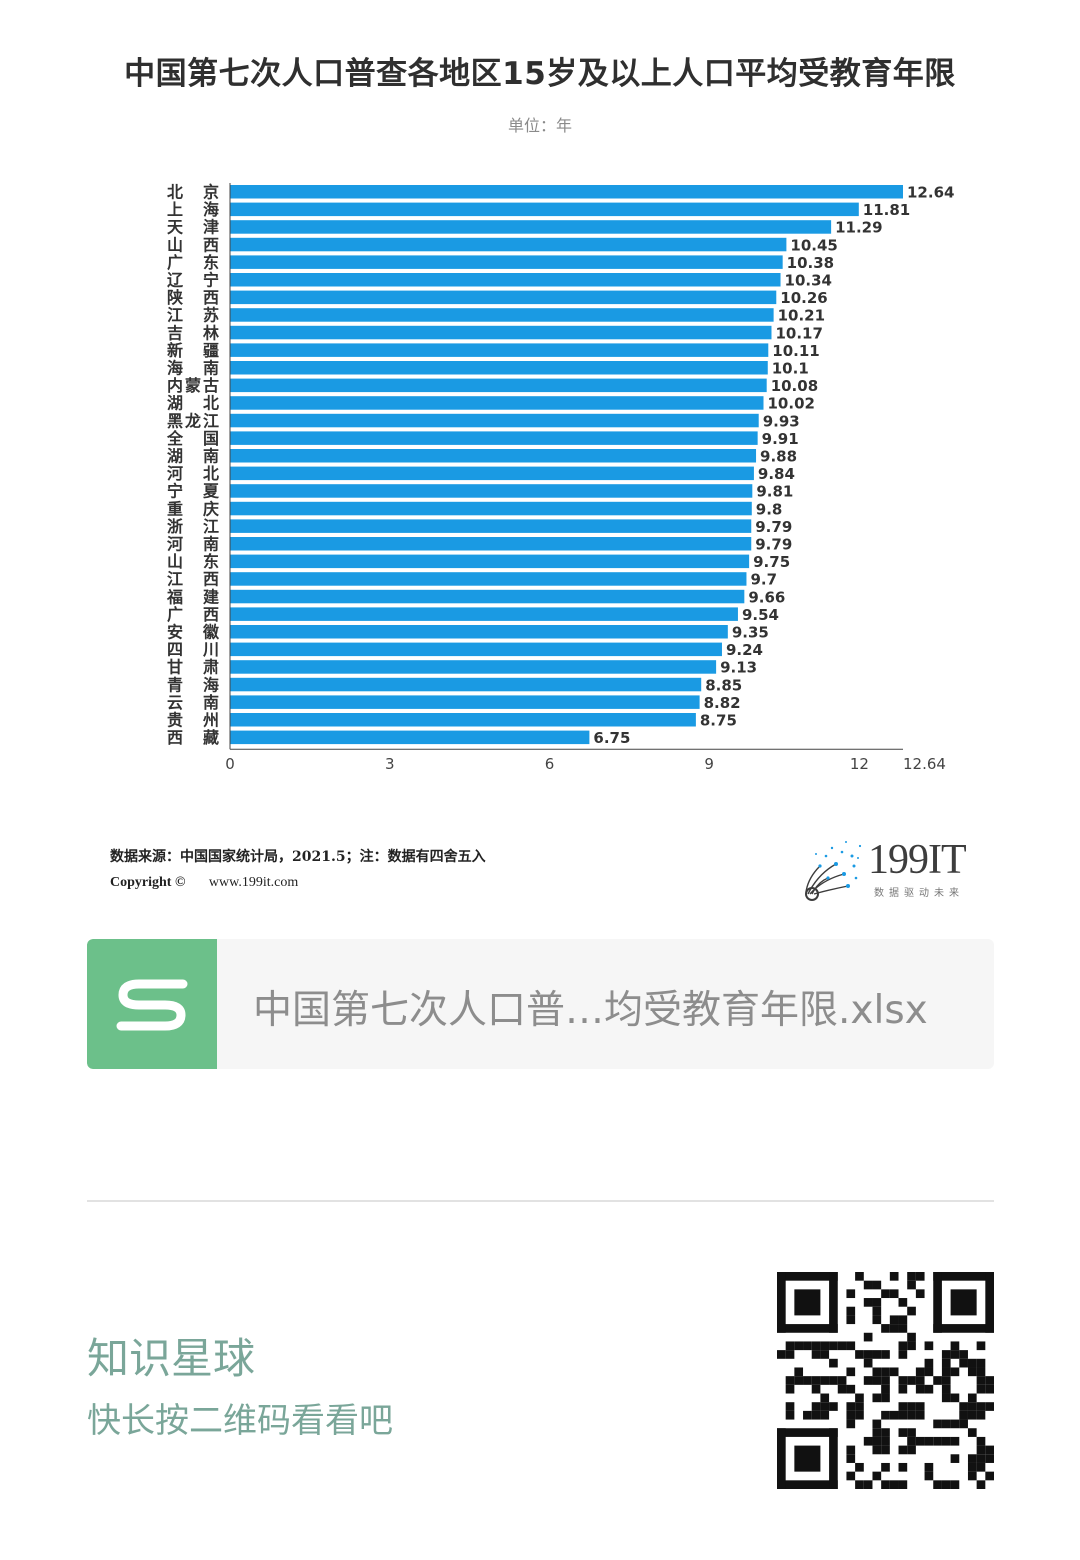  Describe the element at coordinates (211, 385) in the screenshot. I see `category-label: 古` at that location.